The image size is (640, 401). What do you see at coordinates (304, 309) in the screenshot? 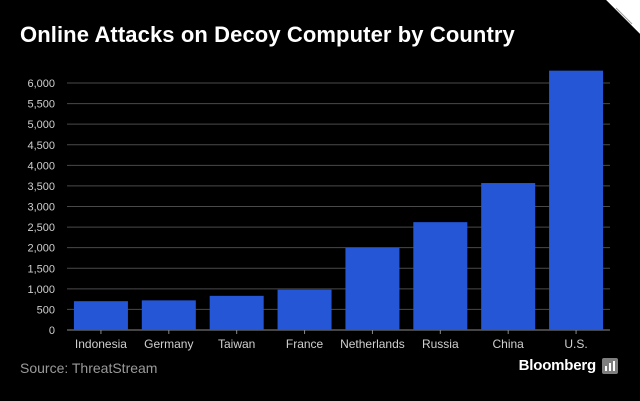
I see `bar-france` at bounding box center [304, 309].